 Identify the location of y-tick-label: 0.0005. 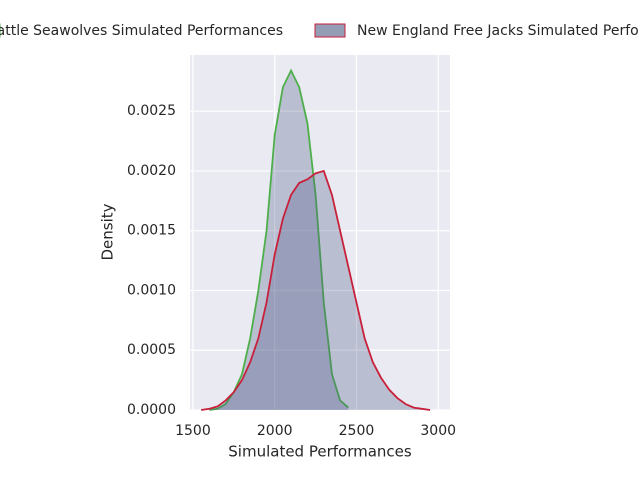
(151, 350).